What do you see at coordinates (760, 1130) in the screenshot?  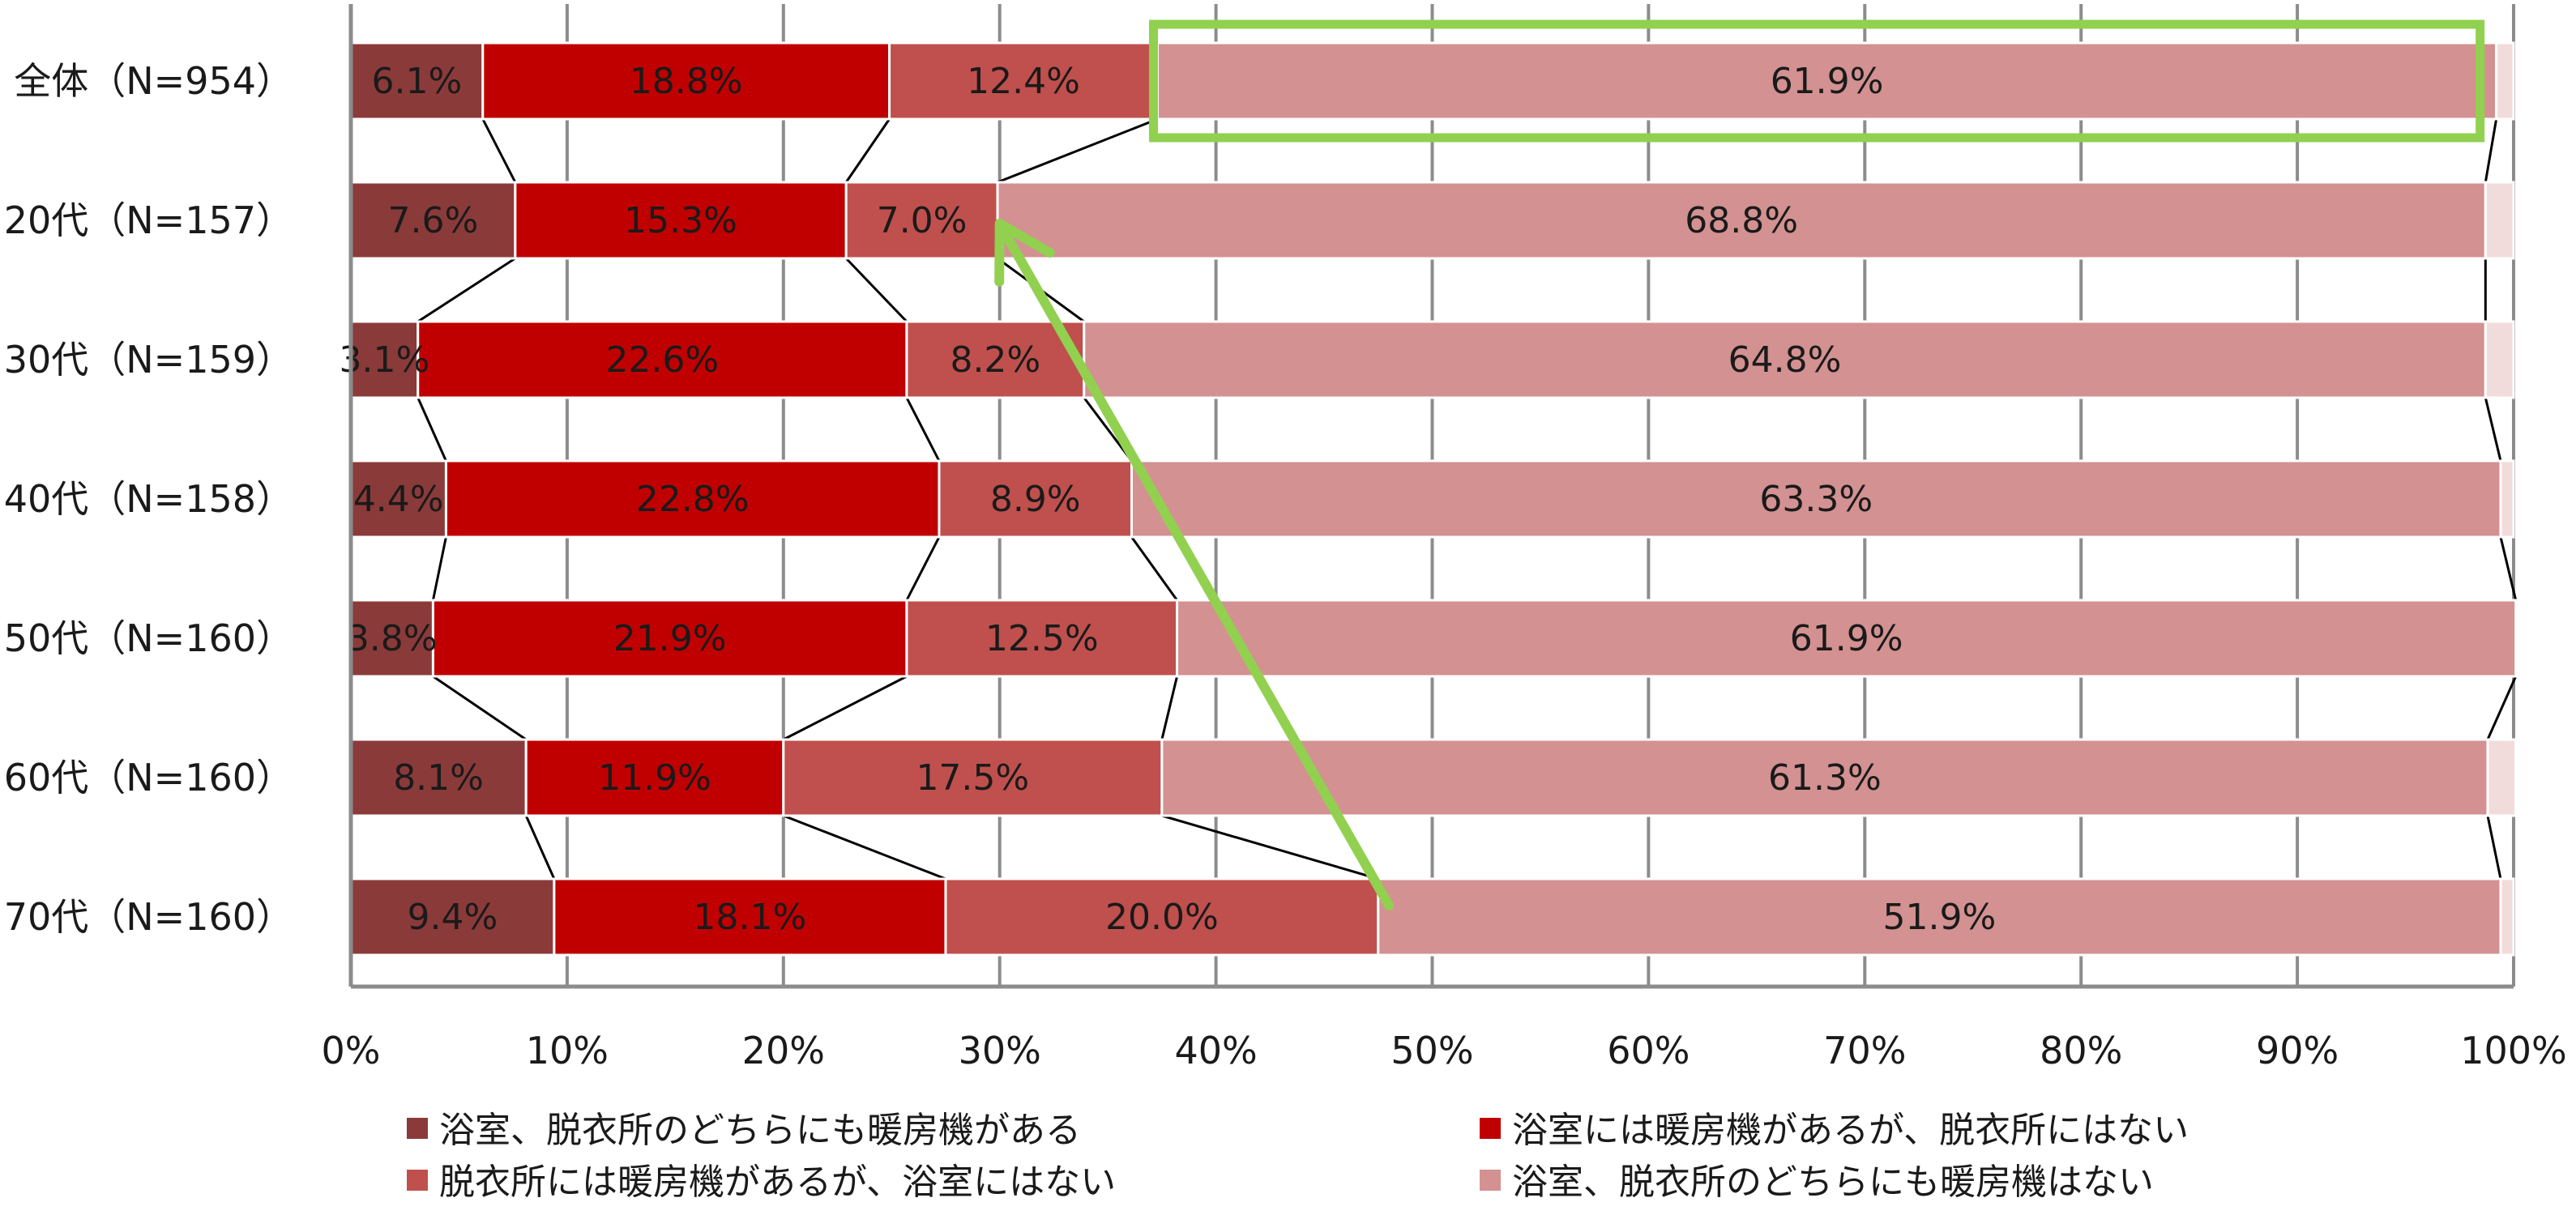 I see `legend-label: 浴室、脱衣所のどちらにも暖房機がある` at bounding box center [760, 1130].